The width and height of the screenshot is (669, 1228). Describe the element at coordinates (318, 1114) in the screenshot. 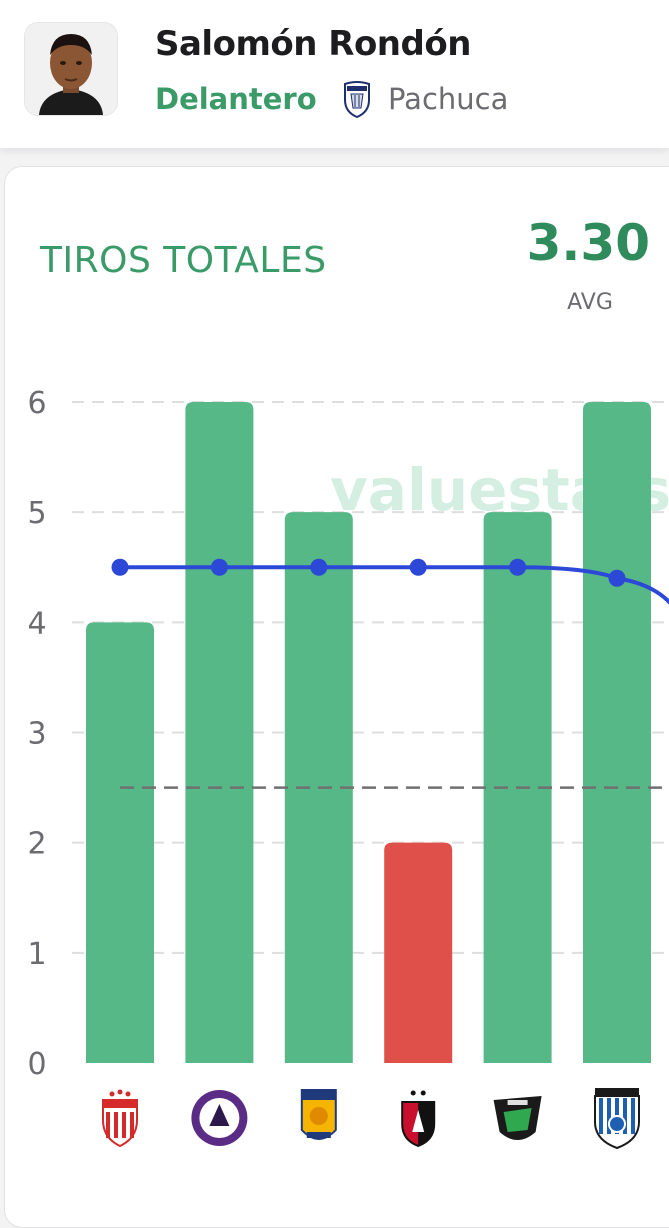

I see `tigres-crest-icon` at that location.